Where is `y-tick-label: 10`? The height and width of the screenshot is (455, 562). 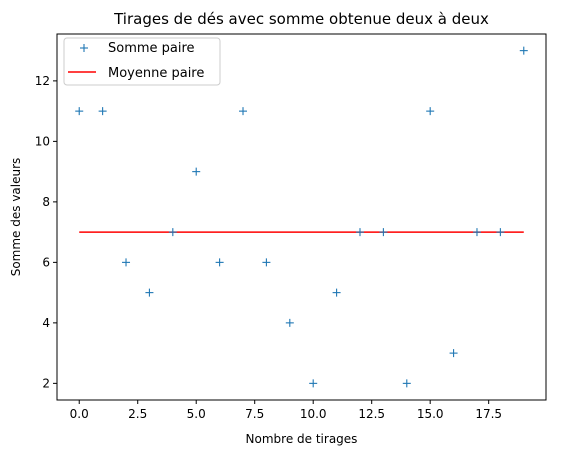
y-tick-label: 10 is located at coordinates (42, 141).